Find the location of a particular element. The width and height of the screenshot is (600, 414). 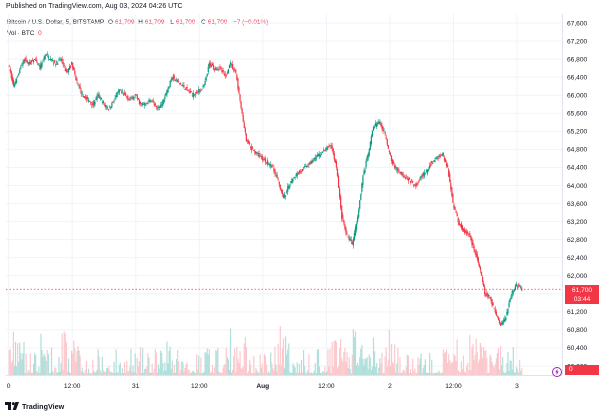

footer-brand: TradingView is located at coordinates (43, 406).